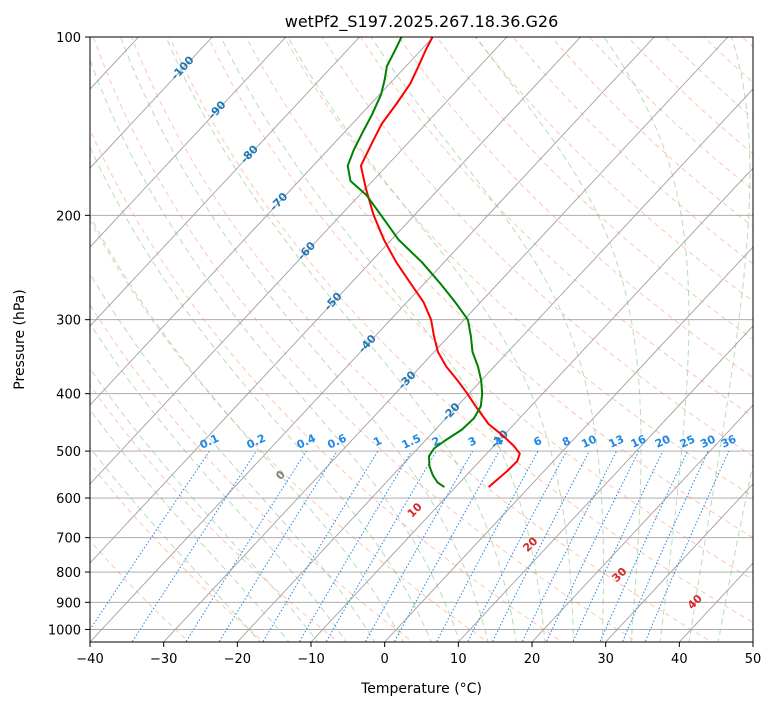 This screenshot has width=775, height=708. I want to click on mixing-ratio-label: 13, so click(616, 442).